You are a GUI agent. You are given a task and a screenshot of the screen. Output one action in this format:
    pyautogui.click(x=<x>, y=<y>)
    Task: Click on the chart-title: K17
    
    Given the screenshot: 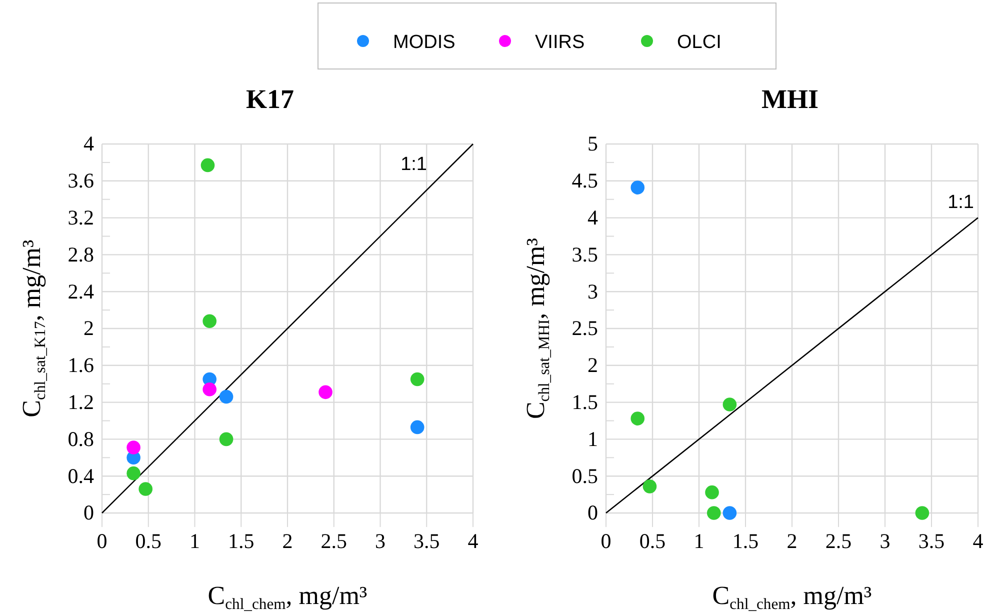 What is the action you would take?
    pyautogui.click(x=270, y=99)
    